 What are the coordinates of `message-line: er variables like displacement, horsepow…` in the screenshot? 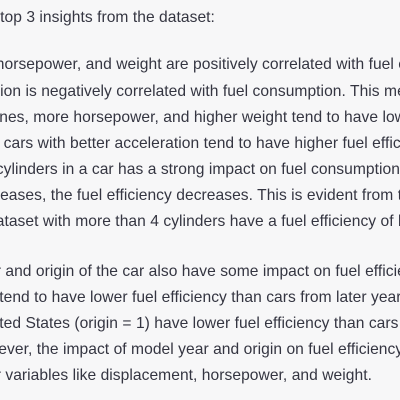 It's located at (186, 375).